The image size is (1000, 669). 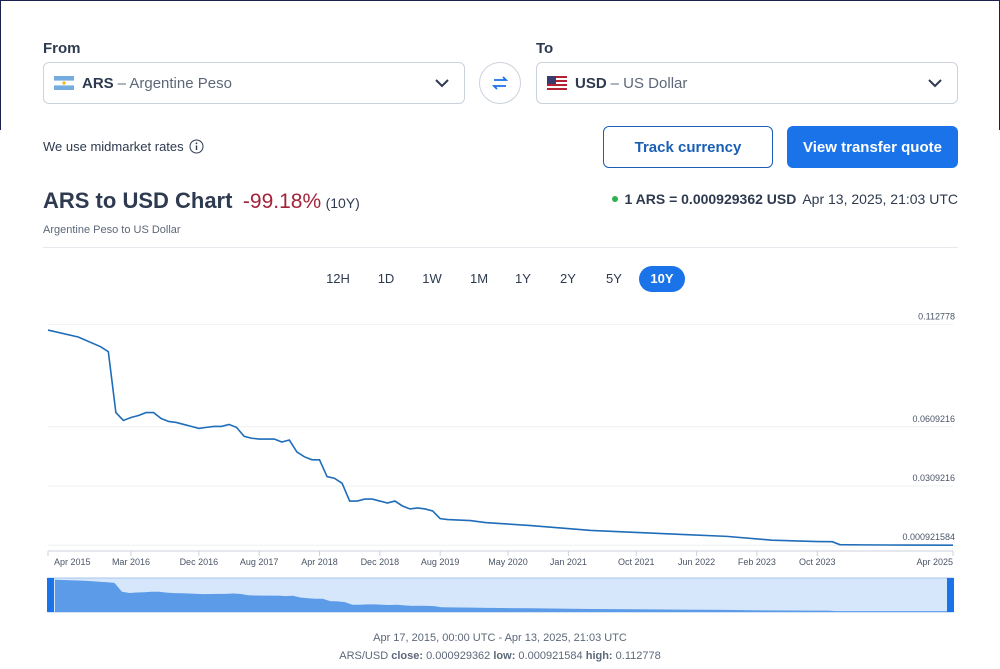 I want to click on x-tick-label: Aug 2019, so click(x=440, y=562).